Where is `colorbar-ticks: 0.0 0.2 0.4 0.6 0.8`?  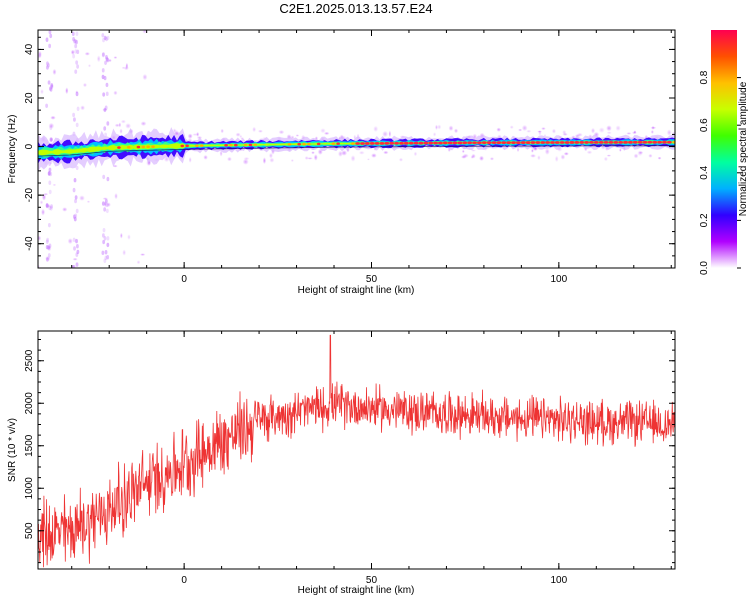
colorbar-ticks: 0.0 0.2 0.4 0.6 0.8 is located at coordinates (720, 172).